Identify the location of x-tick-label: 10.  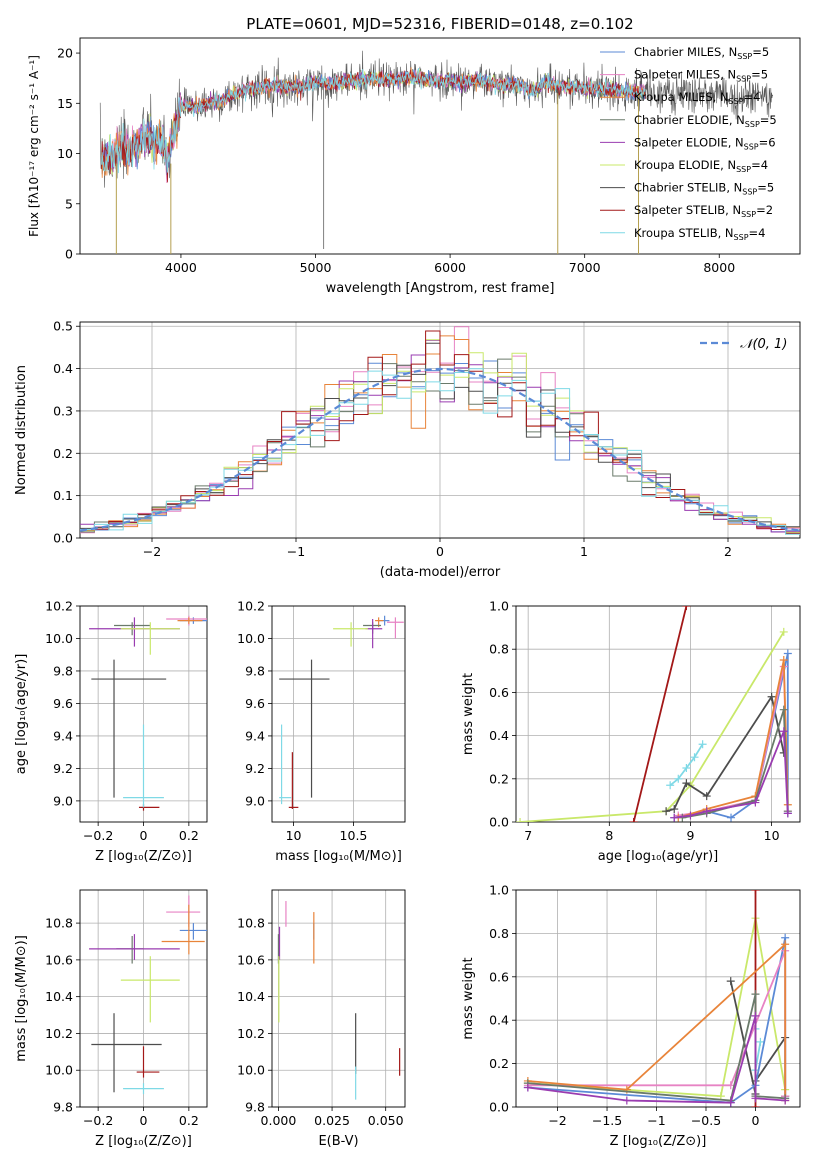
(772, 835).